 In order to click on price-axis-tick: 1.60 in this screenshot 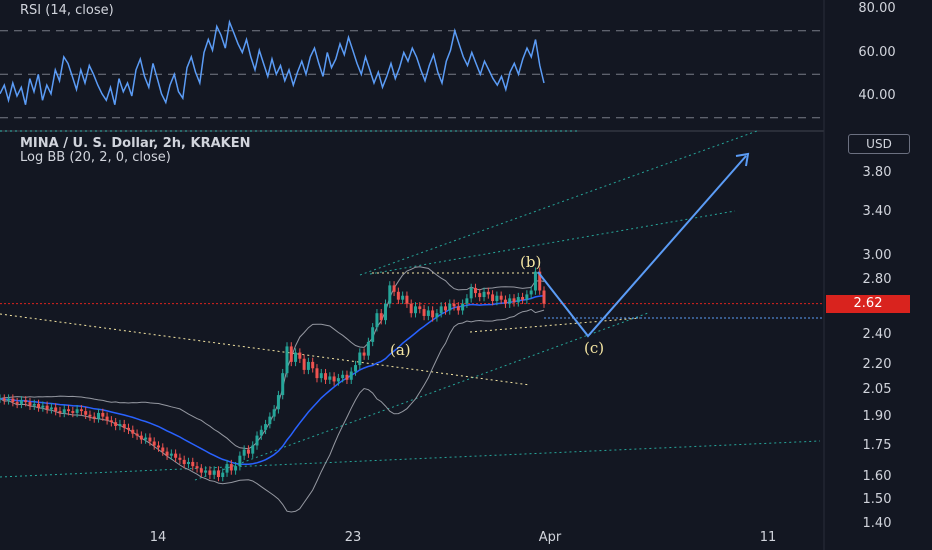, I will do `click(877, 476)`.